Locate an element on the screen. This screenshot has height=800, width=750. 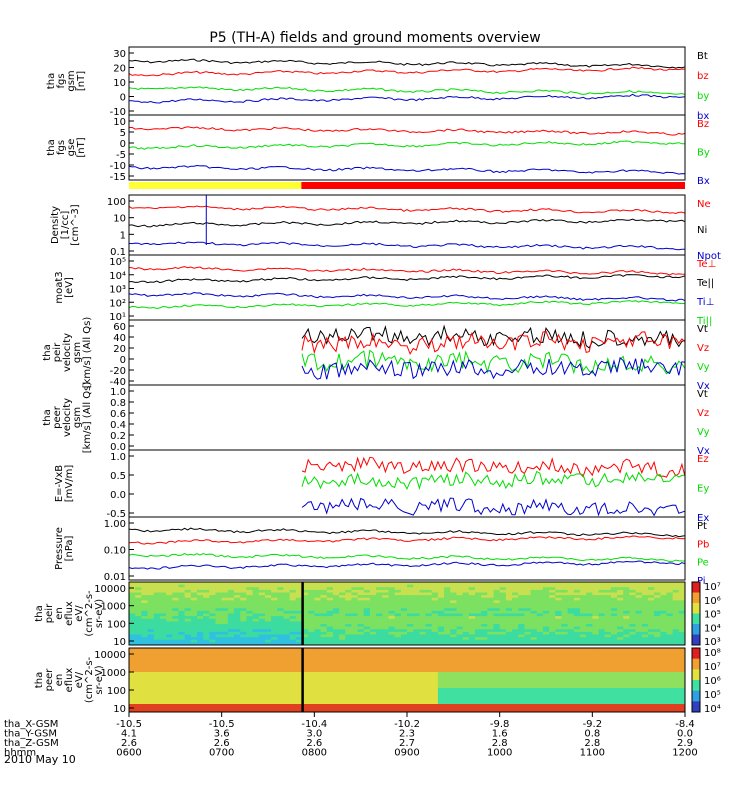
colorbar-segment is located at coordinates (696, 629).